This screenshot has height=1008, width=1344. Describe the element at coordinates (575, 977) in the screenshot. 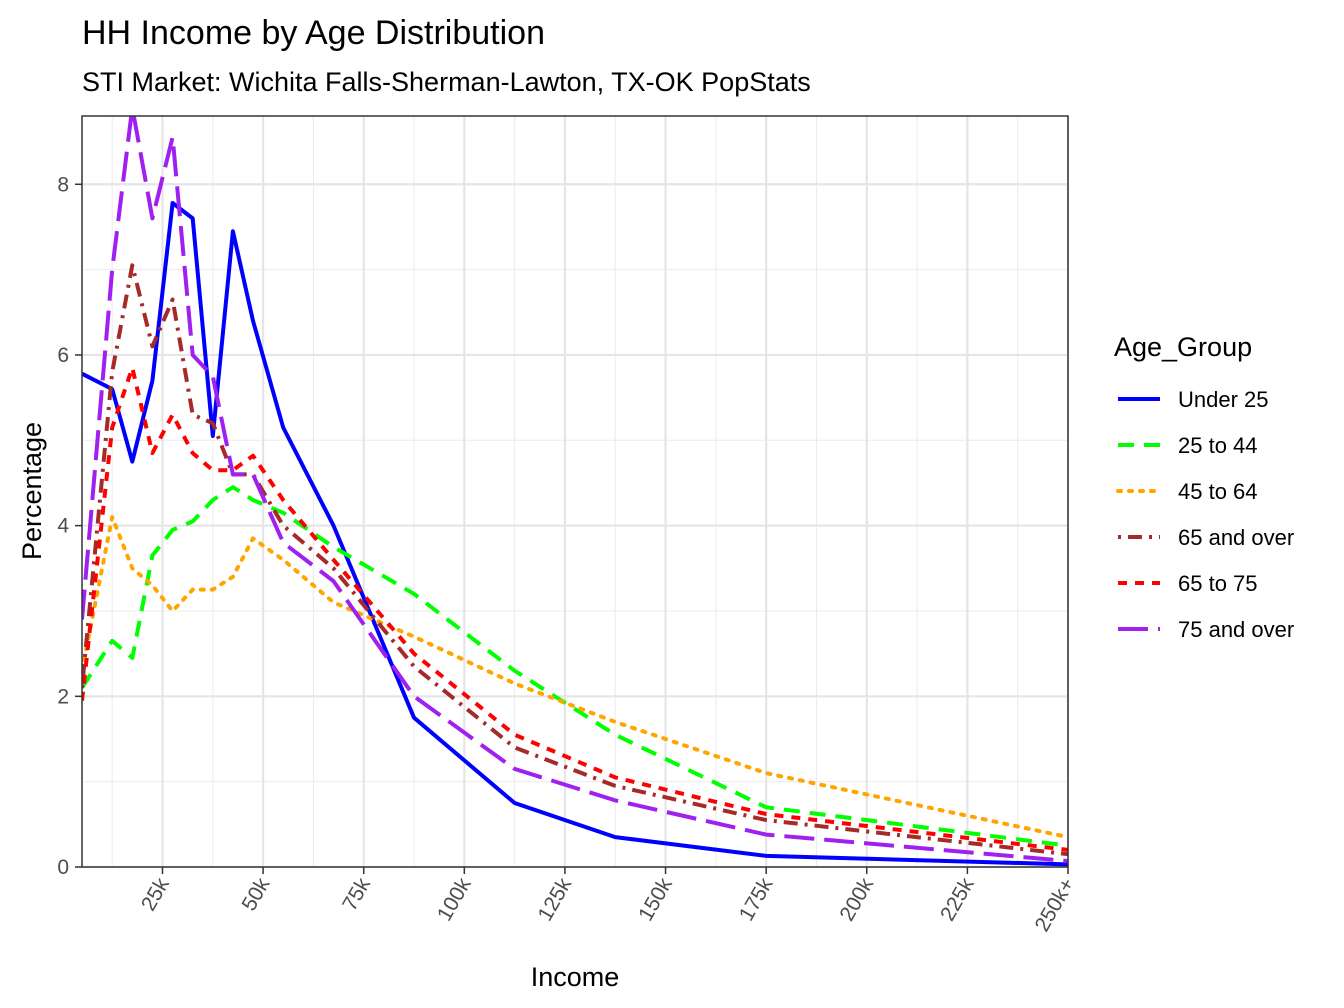

I see `x-axis-title: Income` at that location.